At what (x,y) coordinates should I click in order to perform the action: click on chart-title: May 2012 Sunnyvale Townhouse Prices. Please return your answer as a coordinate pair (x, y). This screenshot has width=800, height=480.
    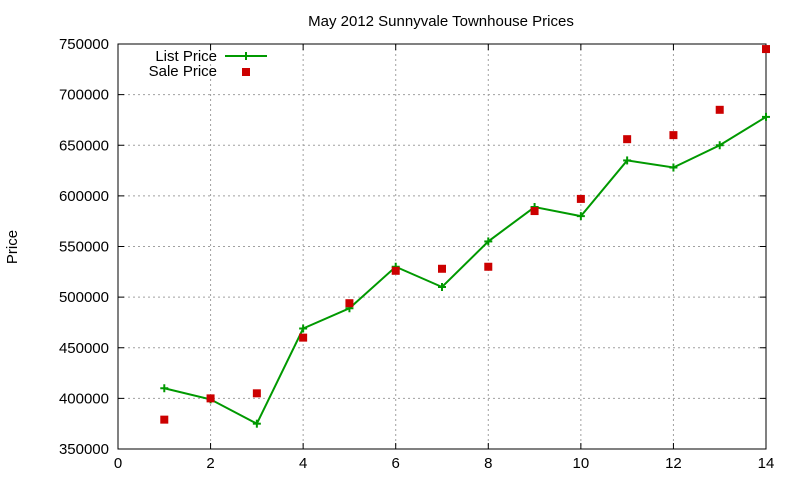
    Looking at the image, I should click on (441, 21).